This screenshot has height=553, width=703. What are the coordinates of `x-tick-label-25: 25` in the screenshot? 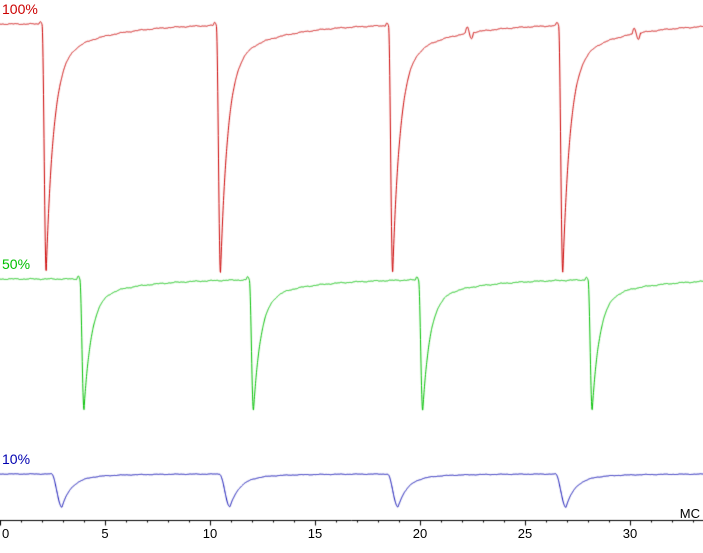 It's located at (525, 533).